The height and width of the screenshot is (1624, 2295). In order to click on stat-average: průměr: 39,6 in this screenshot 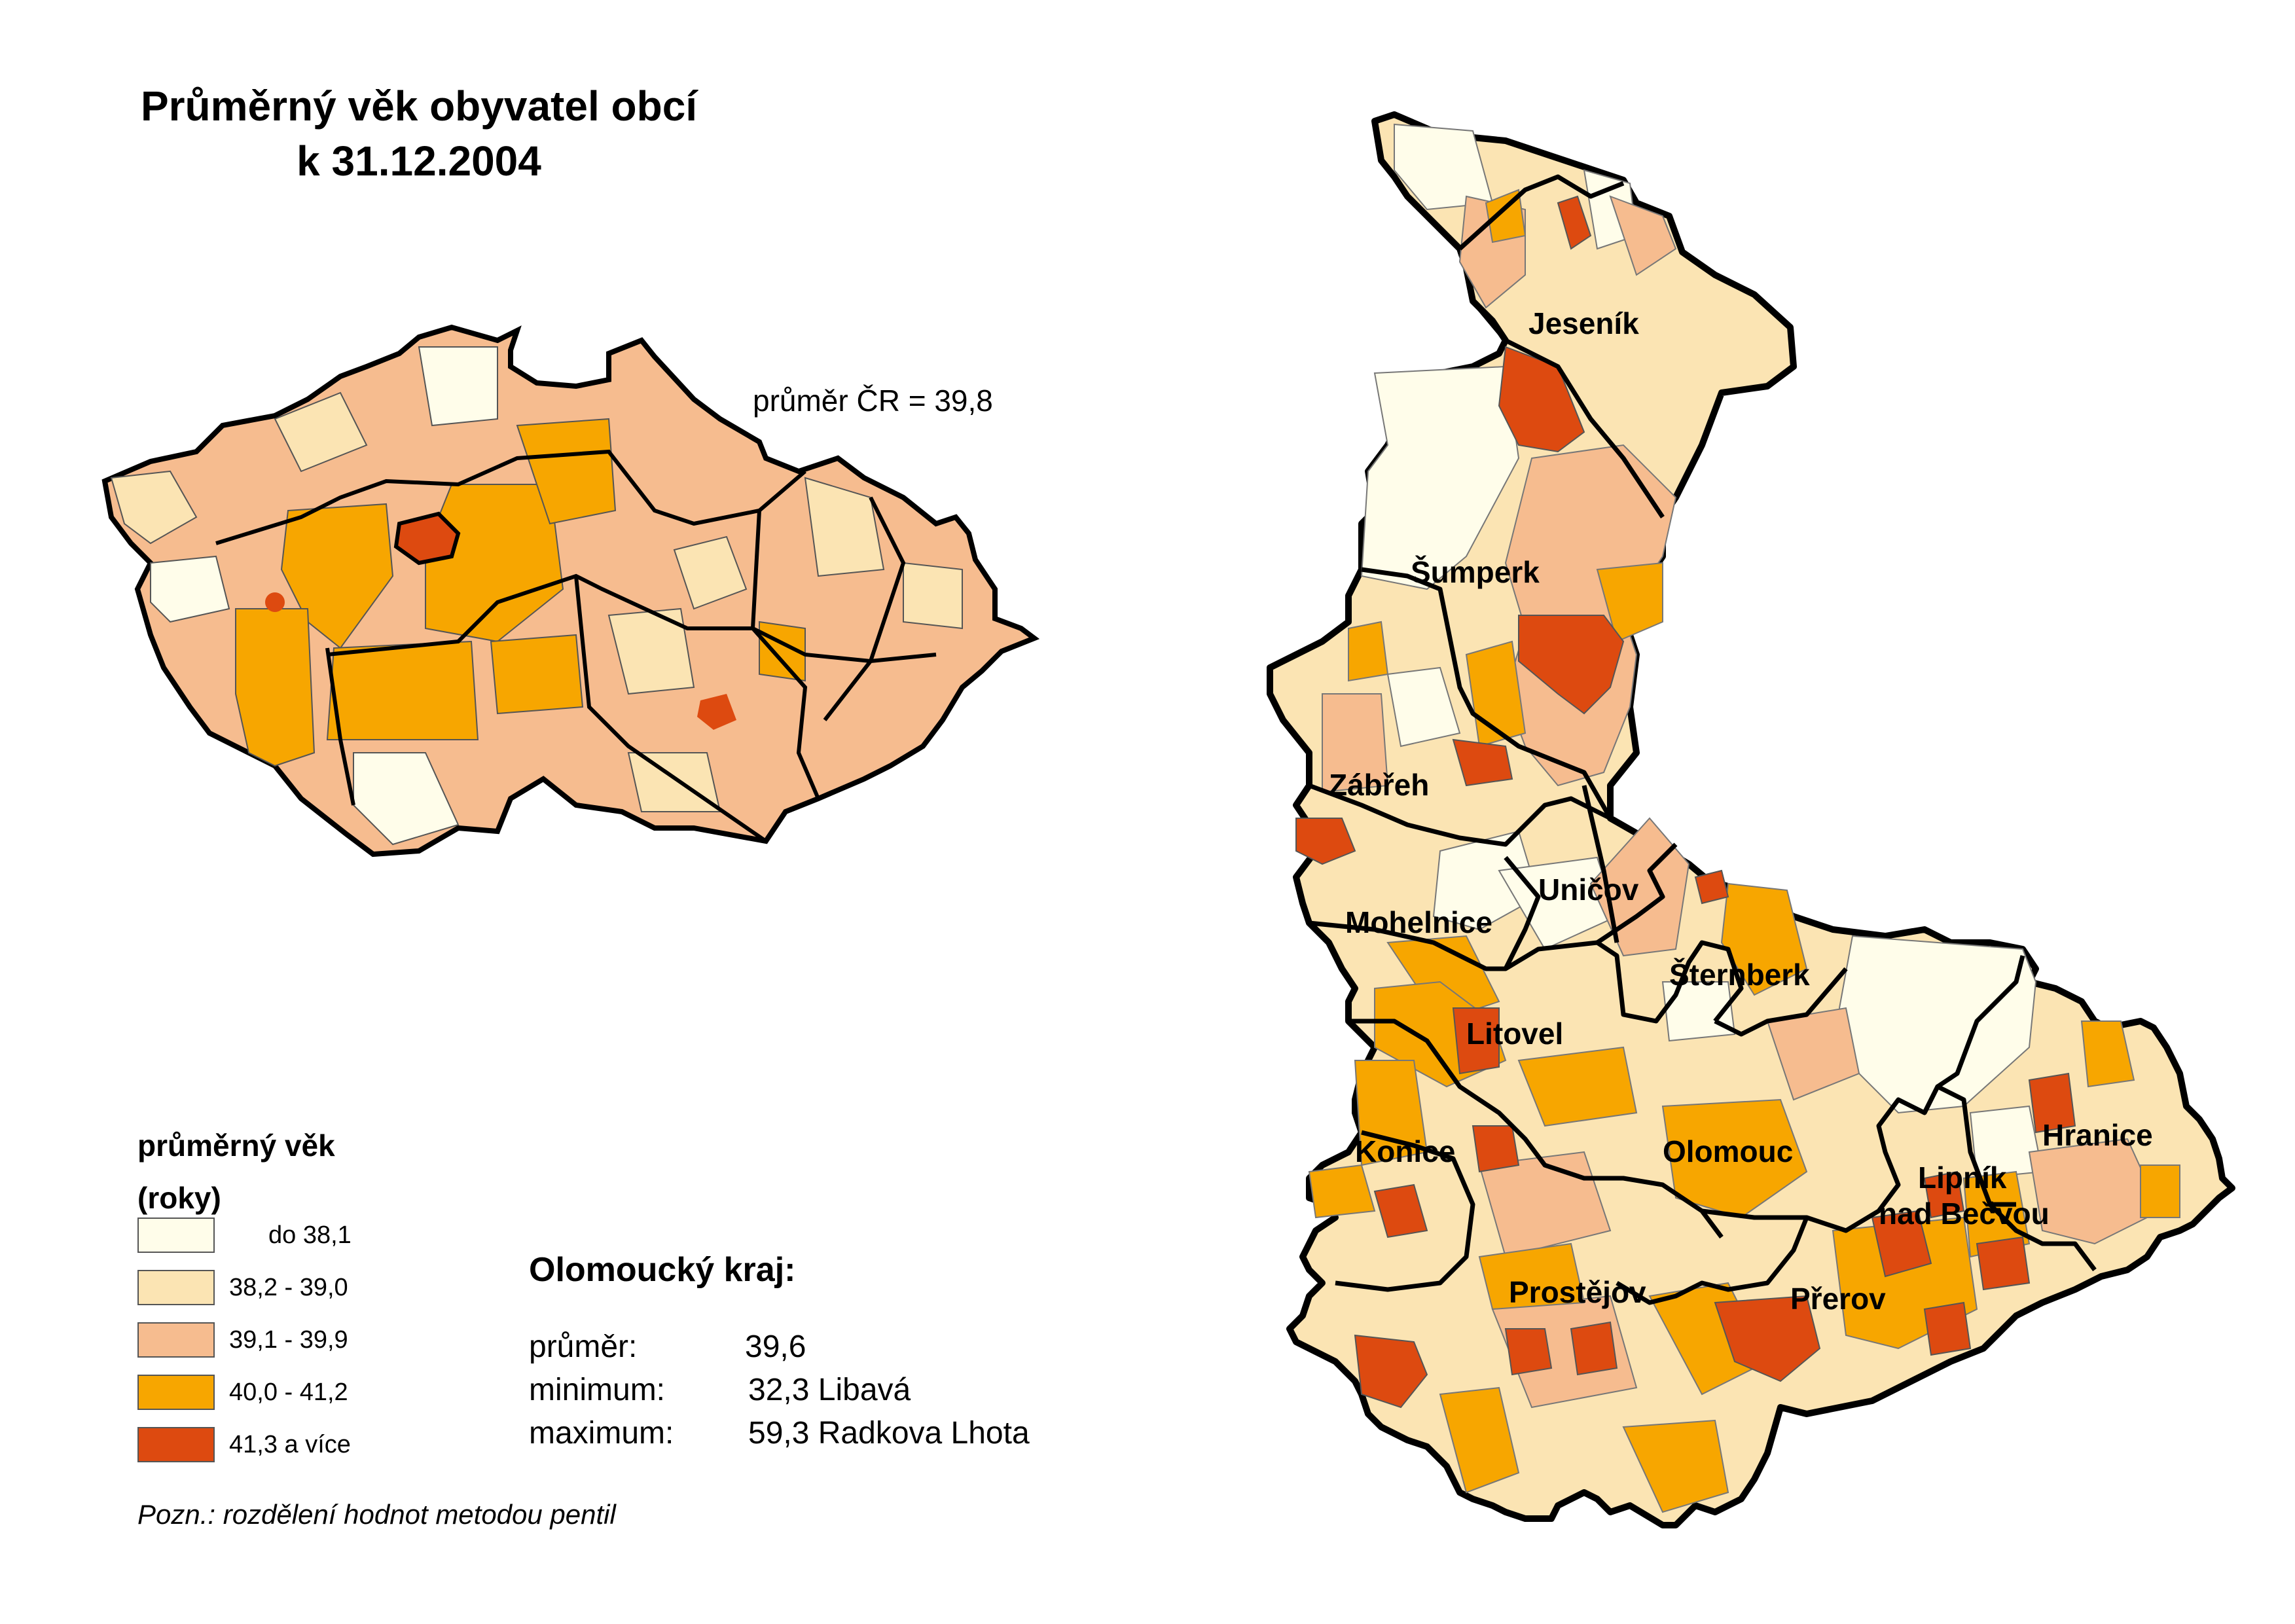, I will do `click(667, 1350)`.